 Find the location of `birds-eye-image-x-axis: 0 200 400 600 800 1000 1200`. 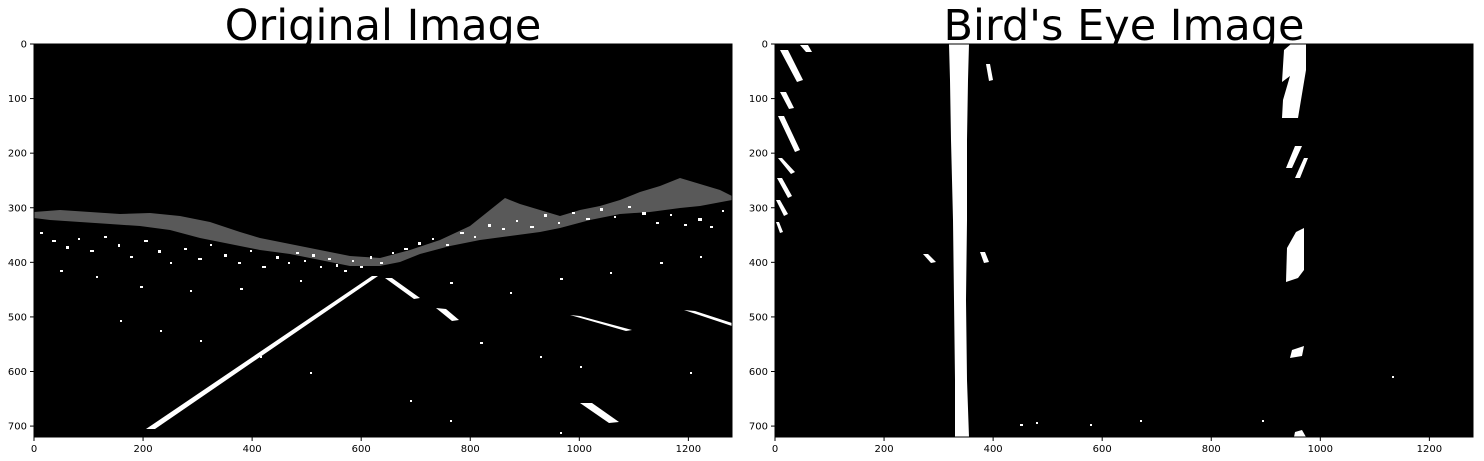

birds-eye-image-x-axis: 0 200 400 600 800 1000 1200 is located at coordinates (1107, 446).